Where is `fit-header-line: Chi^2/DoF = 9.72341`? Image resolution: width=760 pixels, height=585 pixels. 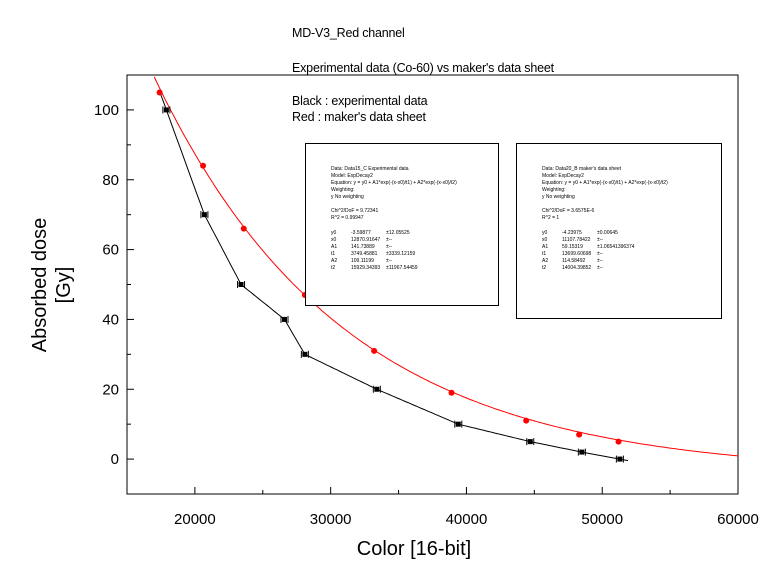 fit-header-line: Chi^2/DoF = 9.72341 is located at coordinates (355, 211).